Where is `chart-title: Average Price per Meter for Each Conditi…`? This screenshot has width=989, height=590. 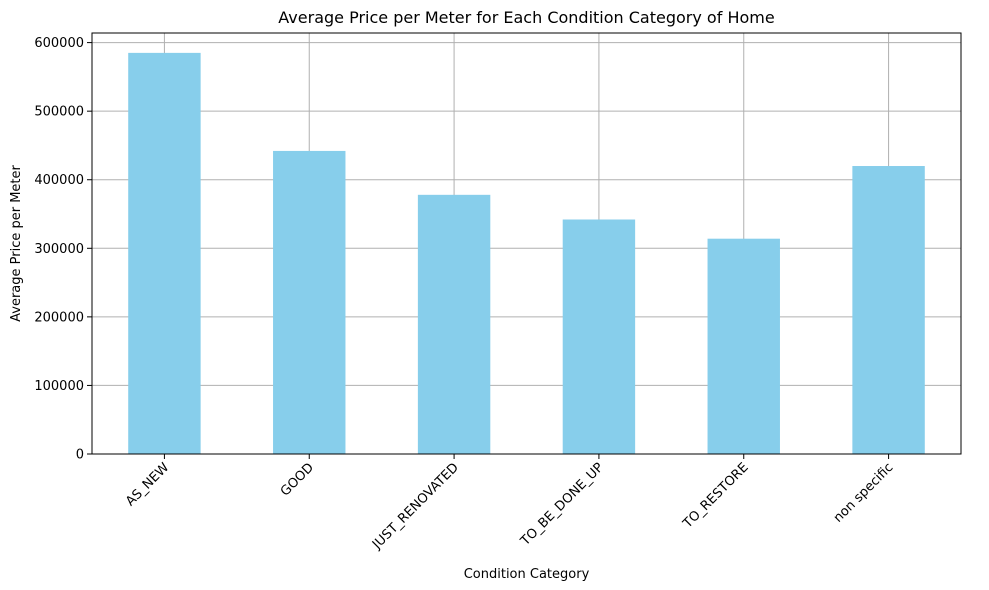 chart-title: Average Price per Meter for Each Conditi… is located at coordinates (526, 17).